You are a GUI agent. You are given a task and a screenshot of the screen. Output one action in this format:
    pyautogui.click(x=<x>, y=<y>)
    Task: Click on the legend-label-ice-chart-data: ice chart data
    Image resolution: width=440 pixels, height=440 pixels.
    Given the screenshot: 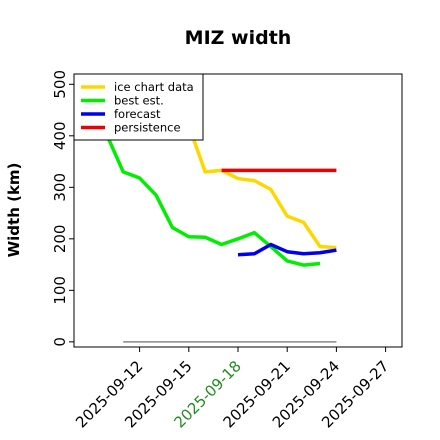 What is the action you would take?
    pyautogui.click(x=154, y=87)
    